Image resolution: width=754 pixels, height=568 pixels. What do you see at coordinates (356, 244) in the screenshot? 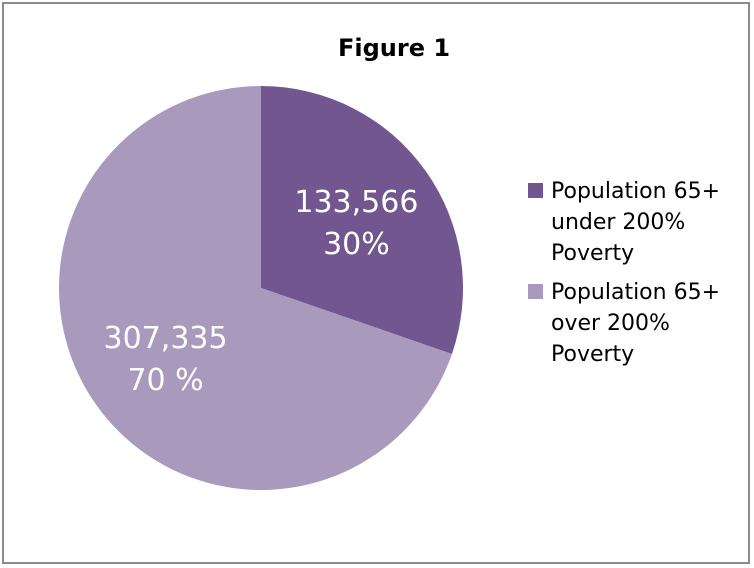
I see `slice-percent-label-0: 30%` at bounding box center [356, 244].